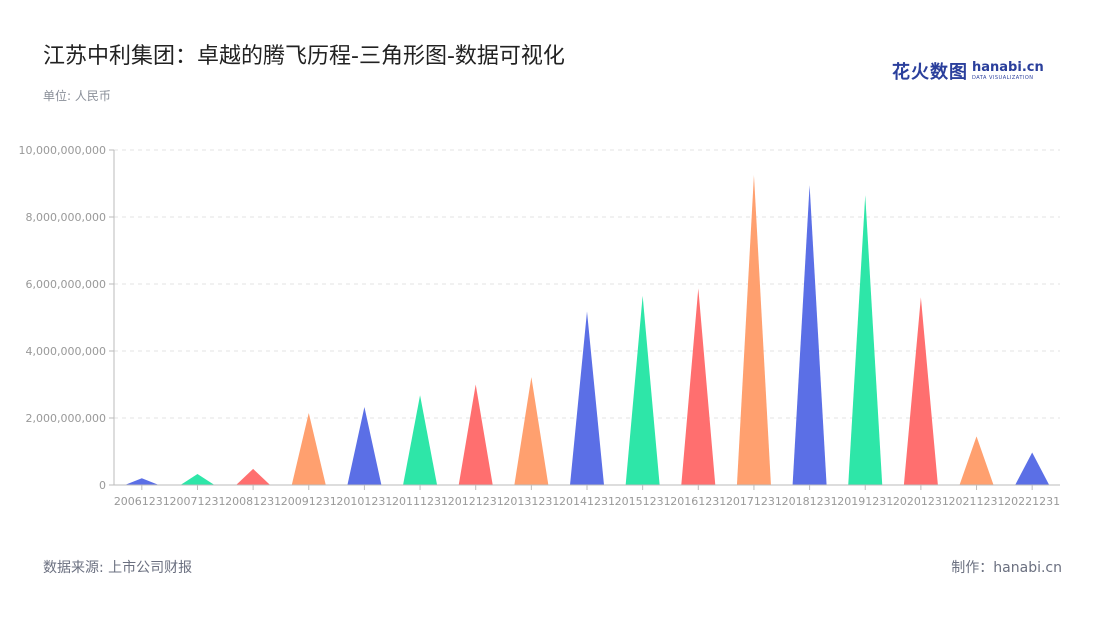 The width and height of the screenshot is (1100, 620). I want to click on x-tick-label: 20071231, so click(197, 501).